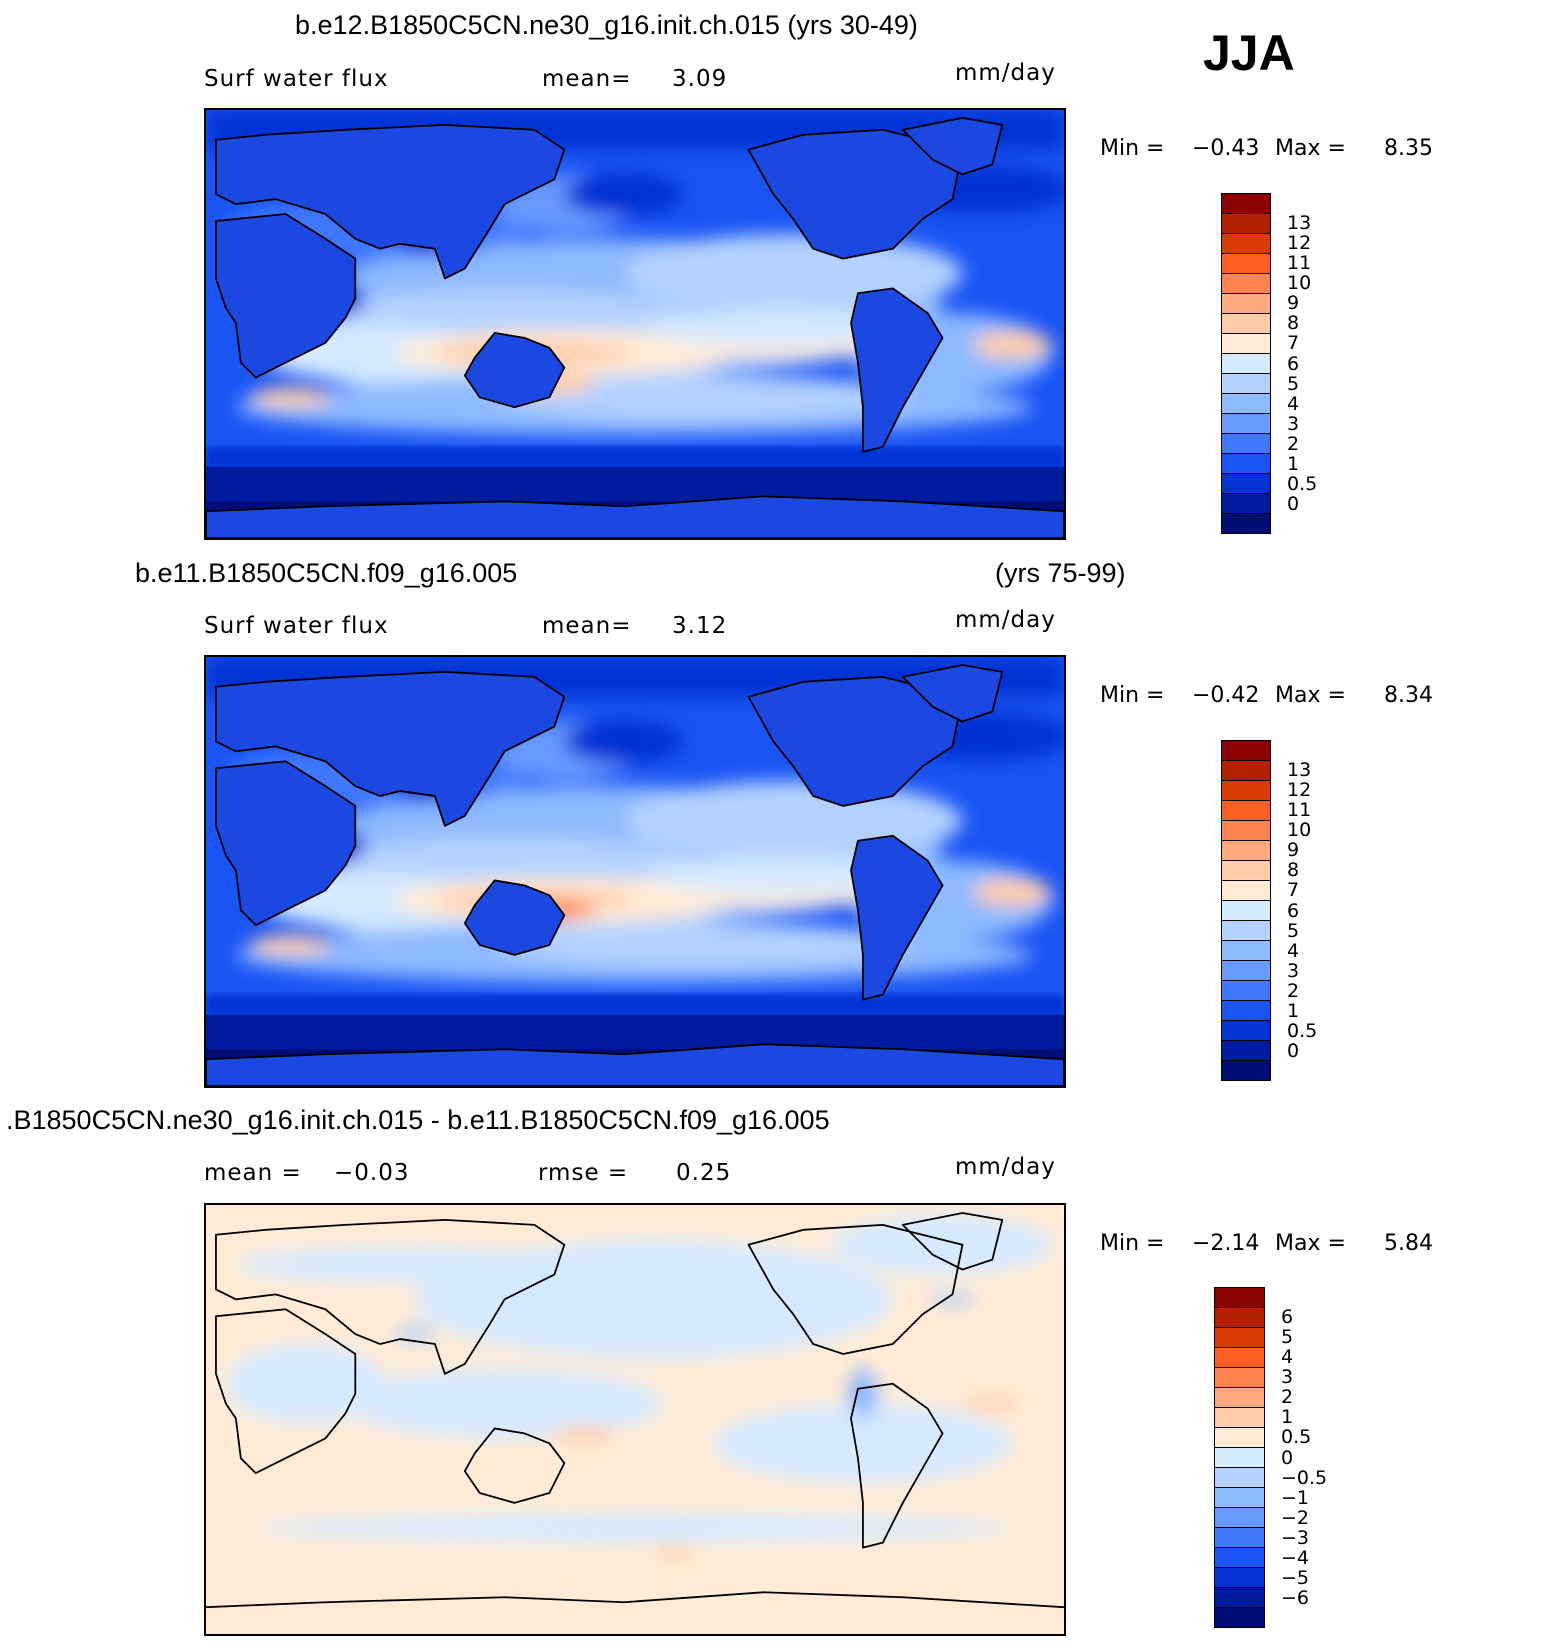 This screenshot has height=1641, width=1541. Describe the element at coordinates (296, 626) in the screenshot. I see `panel-2-field-label: Surf water flux` at that location.